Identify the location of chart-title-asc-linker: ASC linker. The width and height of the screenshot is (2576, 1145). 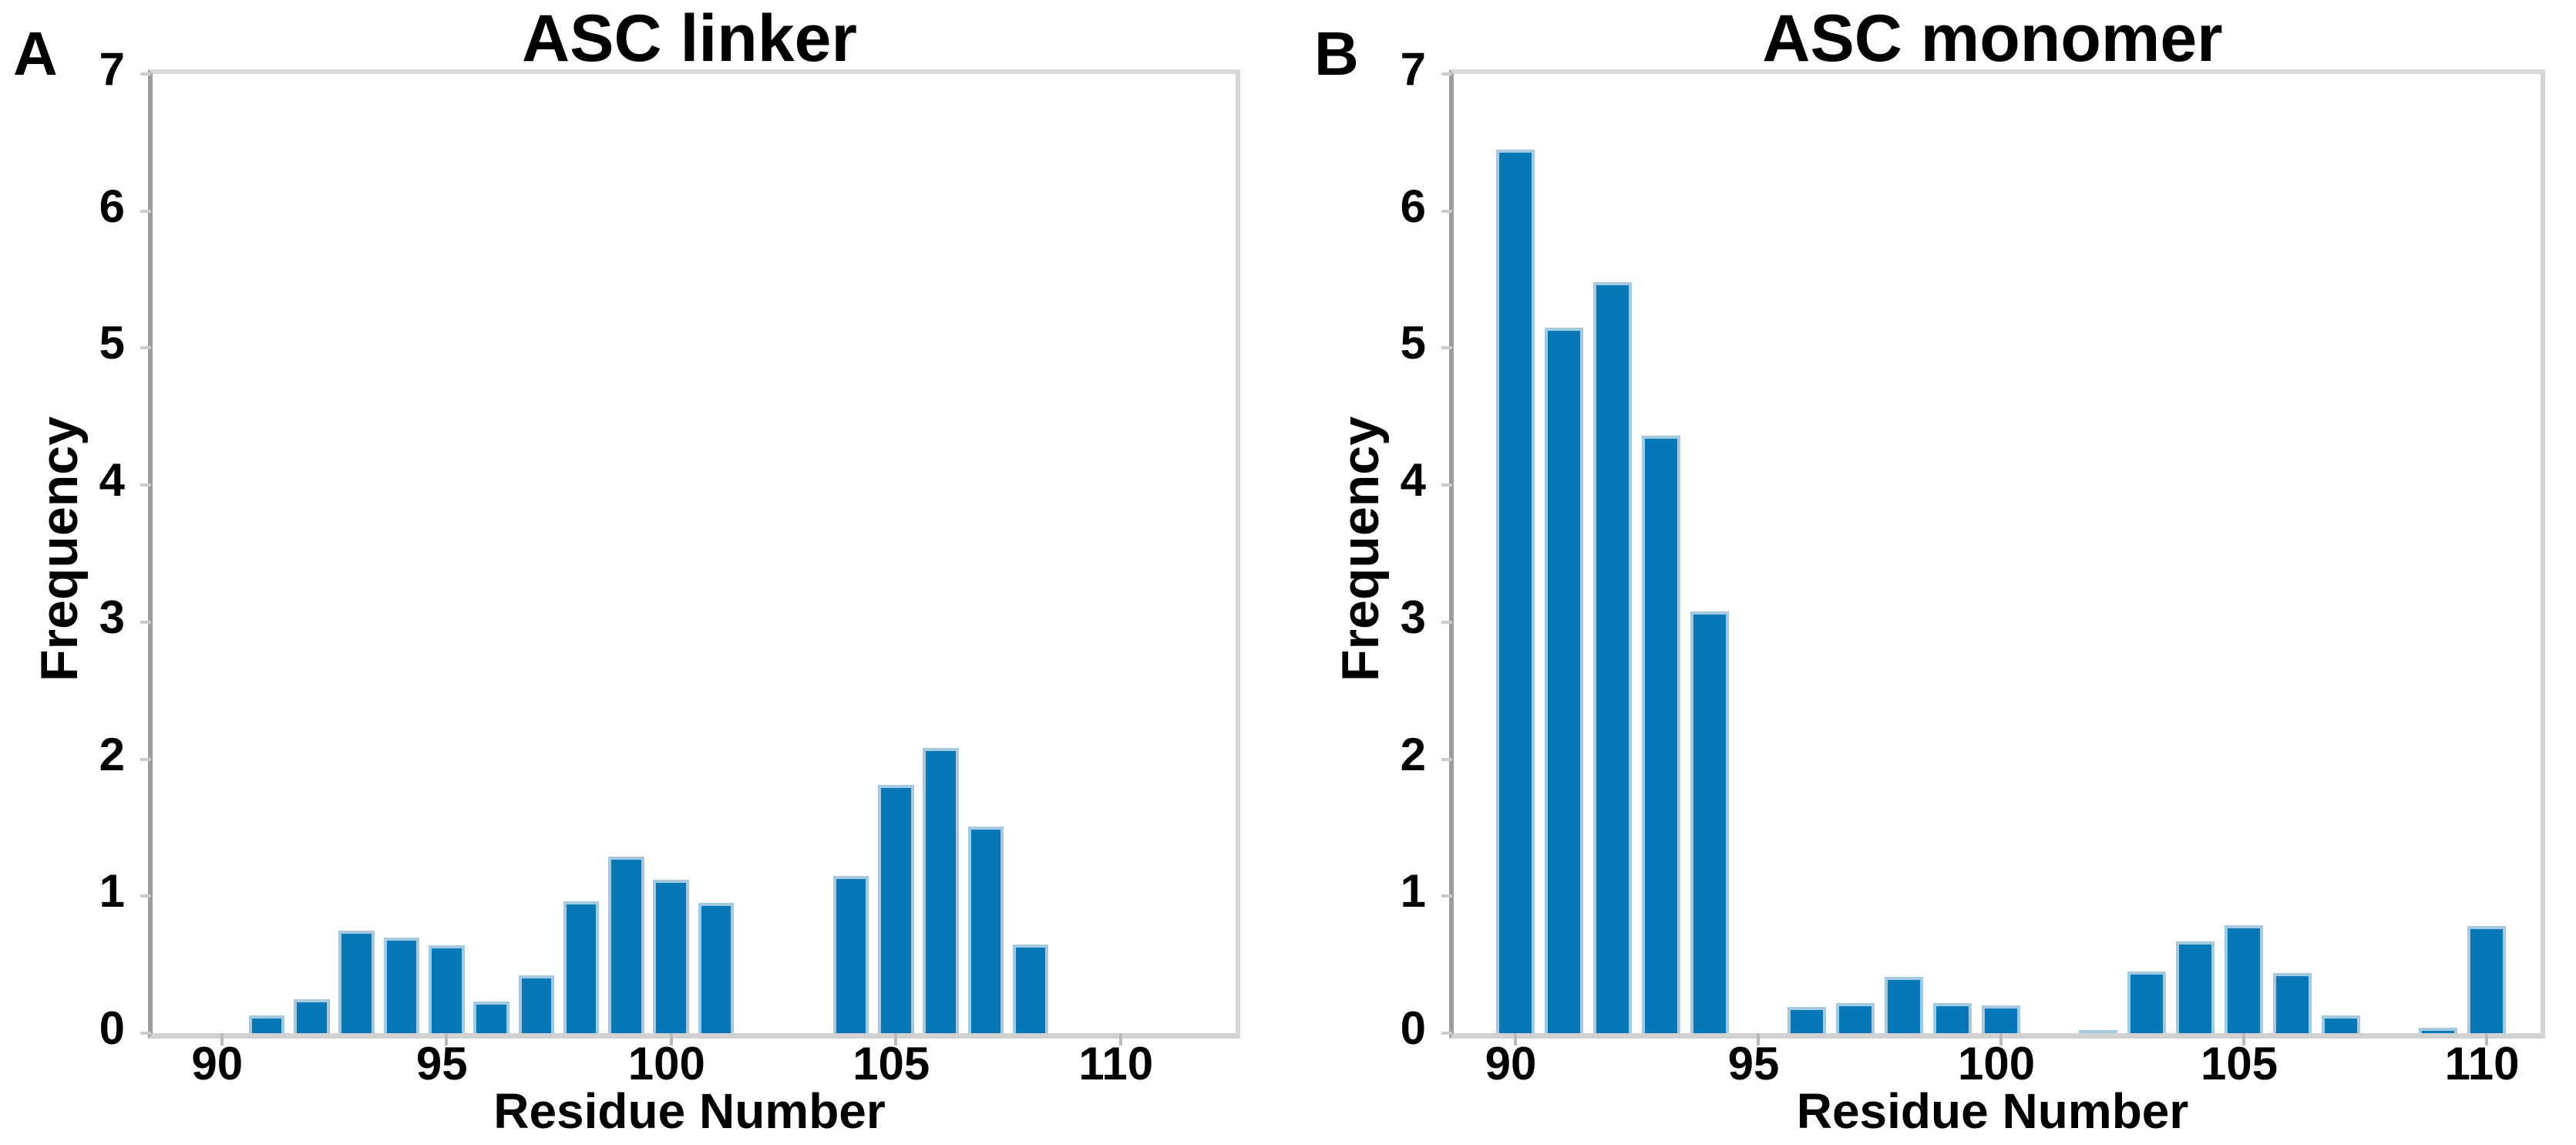
(689, 39).